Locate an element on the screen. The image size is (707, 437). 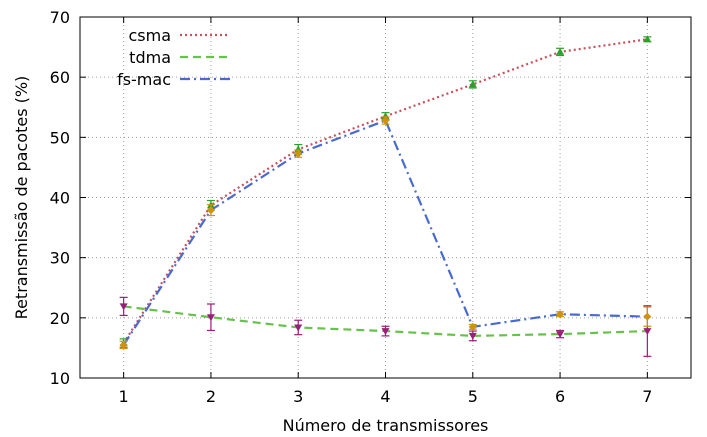
y-tick-label: 20 is located at coordinates (60, 318).